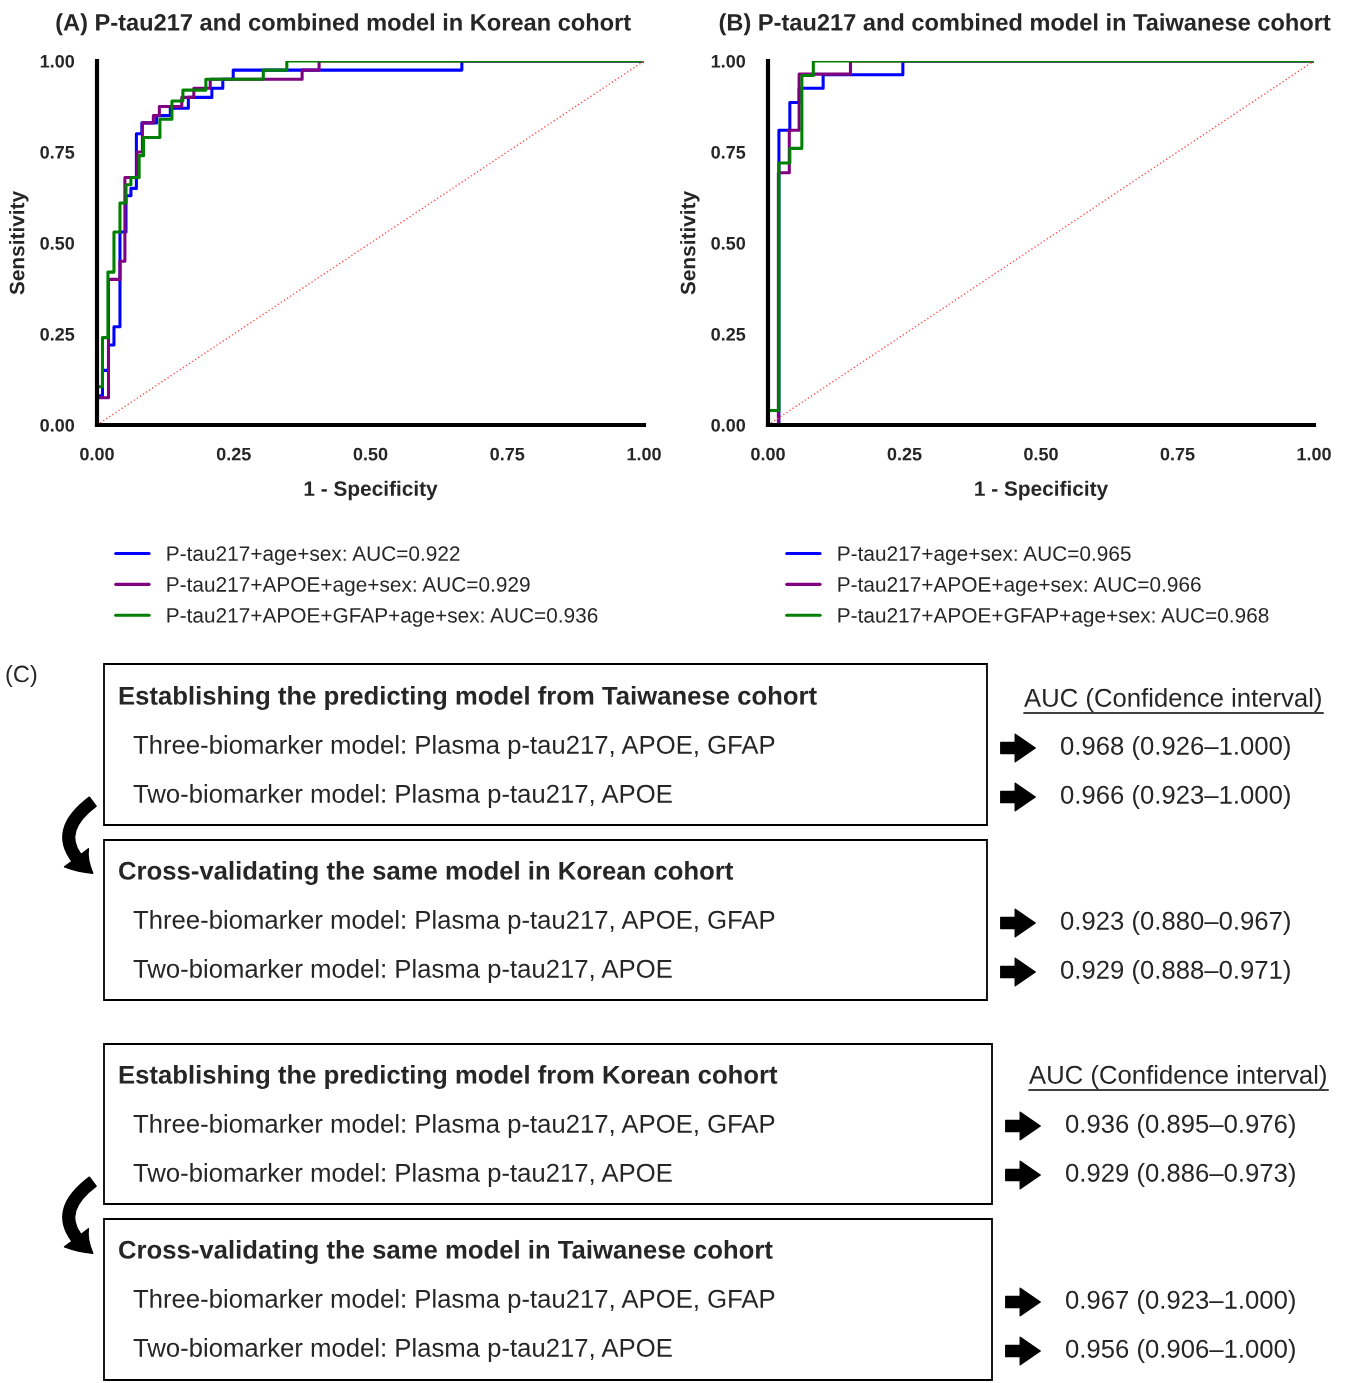 The image size is (1364, 1383). I want to click on text: 0.923 (0.880–0.967), so click(1175, 923).